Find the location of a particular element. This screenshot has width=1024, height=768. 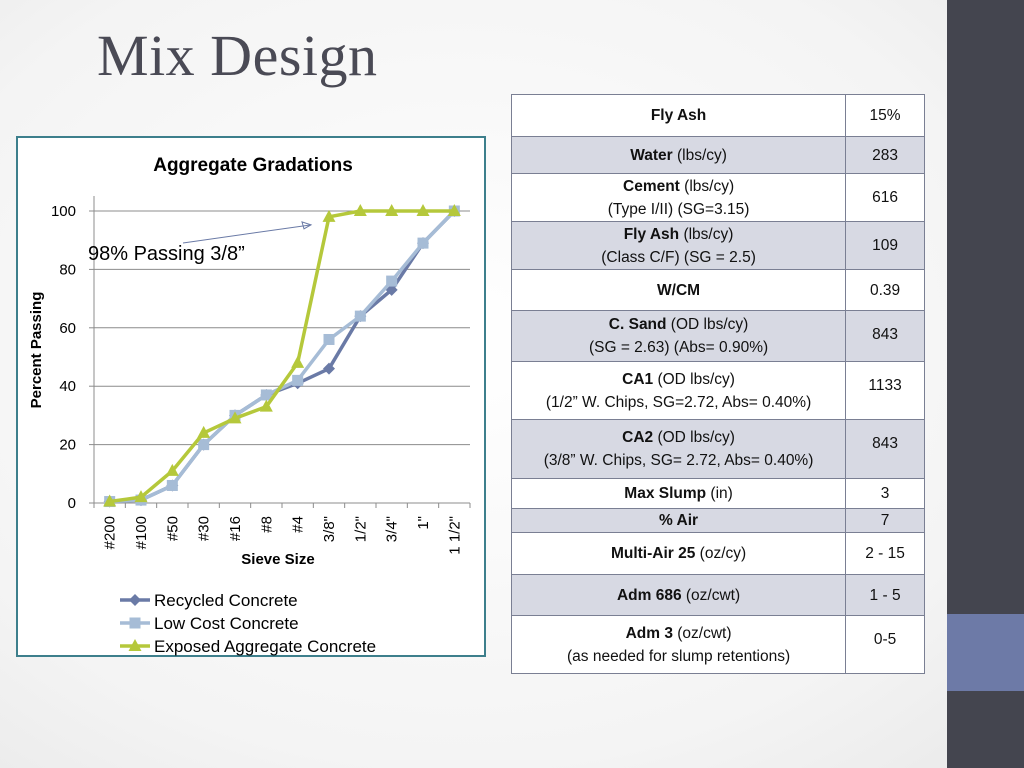

x-tick-label: #16 is located at coordinates (235, 528).